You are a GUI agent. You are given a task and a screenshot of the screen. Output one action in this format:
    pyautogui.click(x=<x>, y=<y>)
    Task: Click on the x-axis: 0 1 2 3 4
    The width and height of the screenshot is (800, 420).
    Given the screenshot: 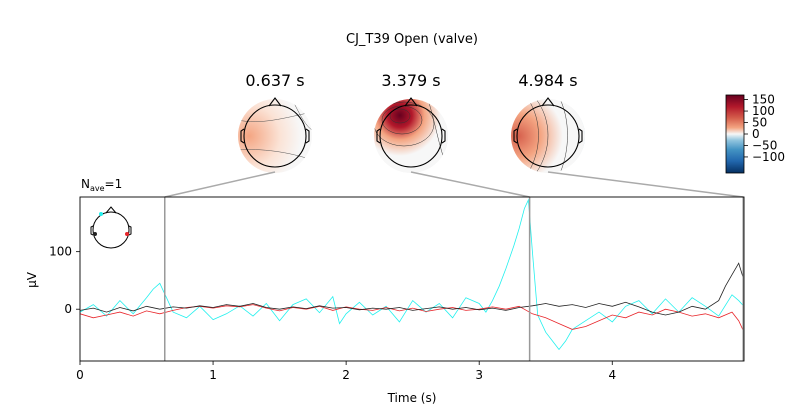 What is the action you would take?
    pyautogui.click(x=346, y=371)
    